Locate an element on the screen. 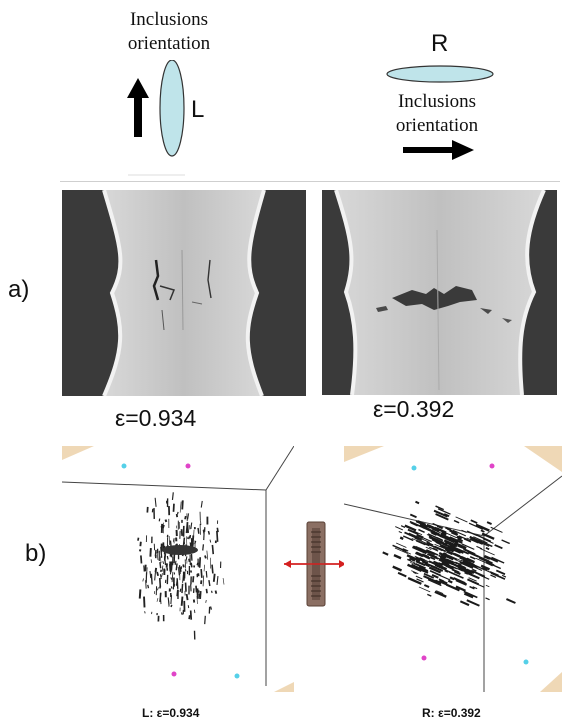 Image resolution: width=565 pixels, height=724 pixels. inclusion-cloud-L is located at coordinates (181, 566).